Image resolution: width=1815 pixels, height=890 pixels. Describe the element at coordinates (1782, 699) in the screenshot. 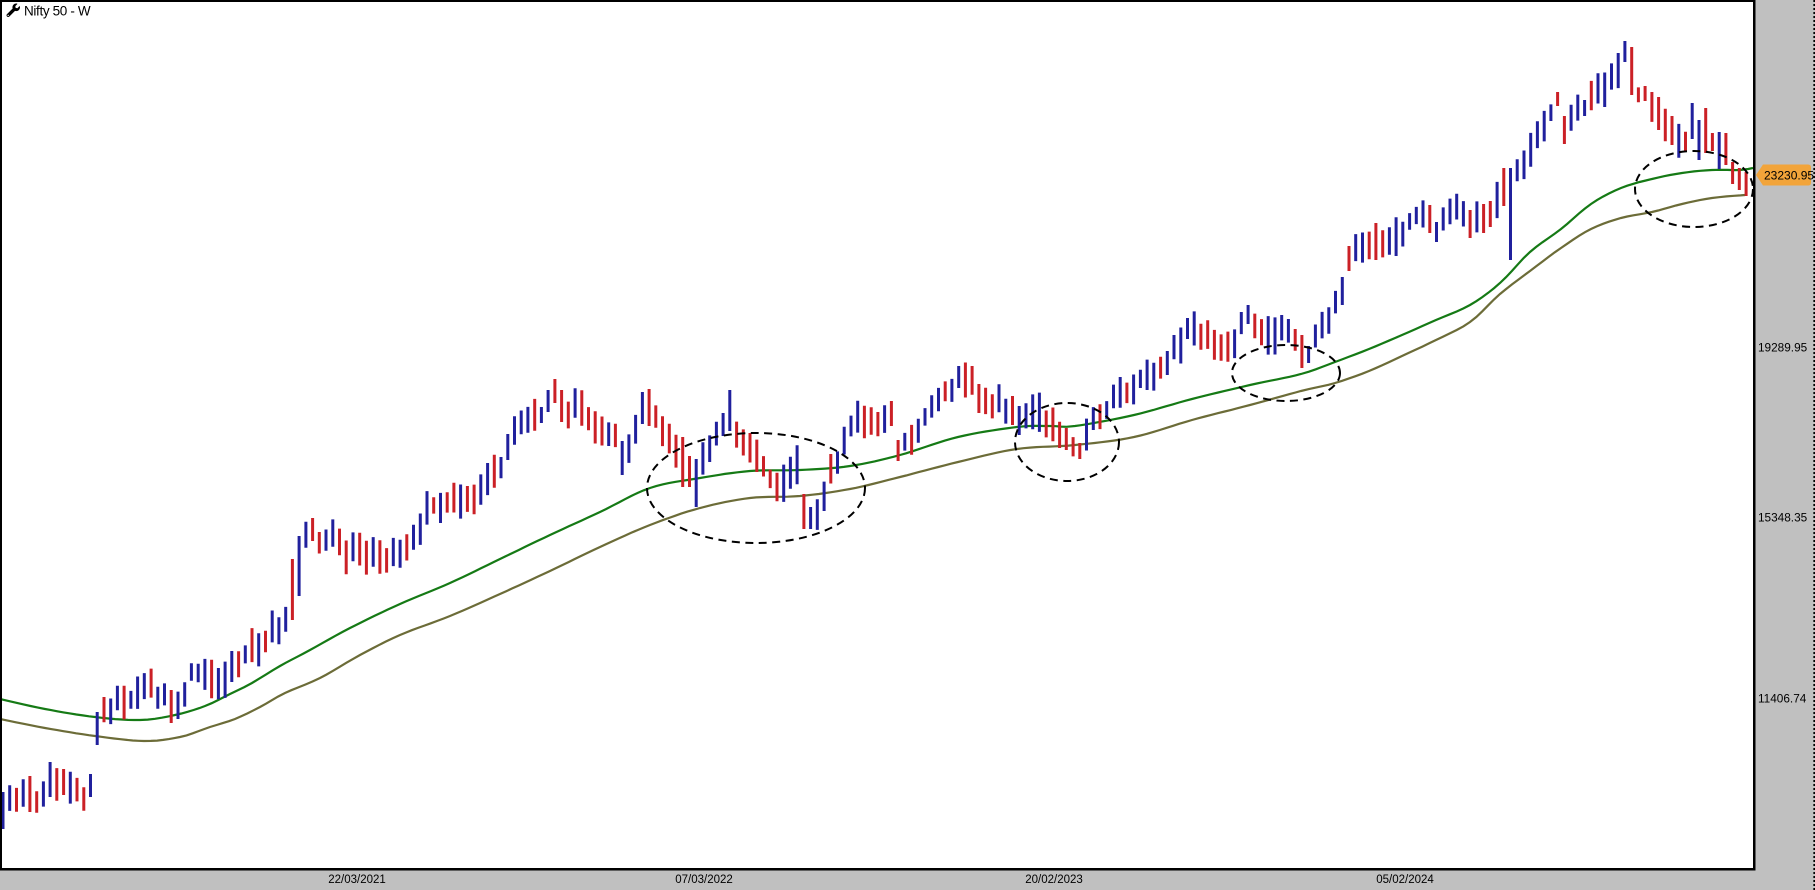

I see `svg-text: 11406.74` at that location.